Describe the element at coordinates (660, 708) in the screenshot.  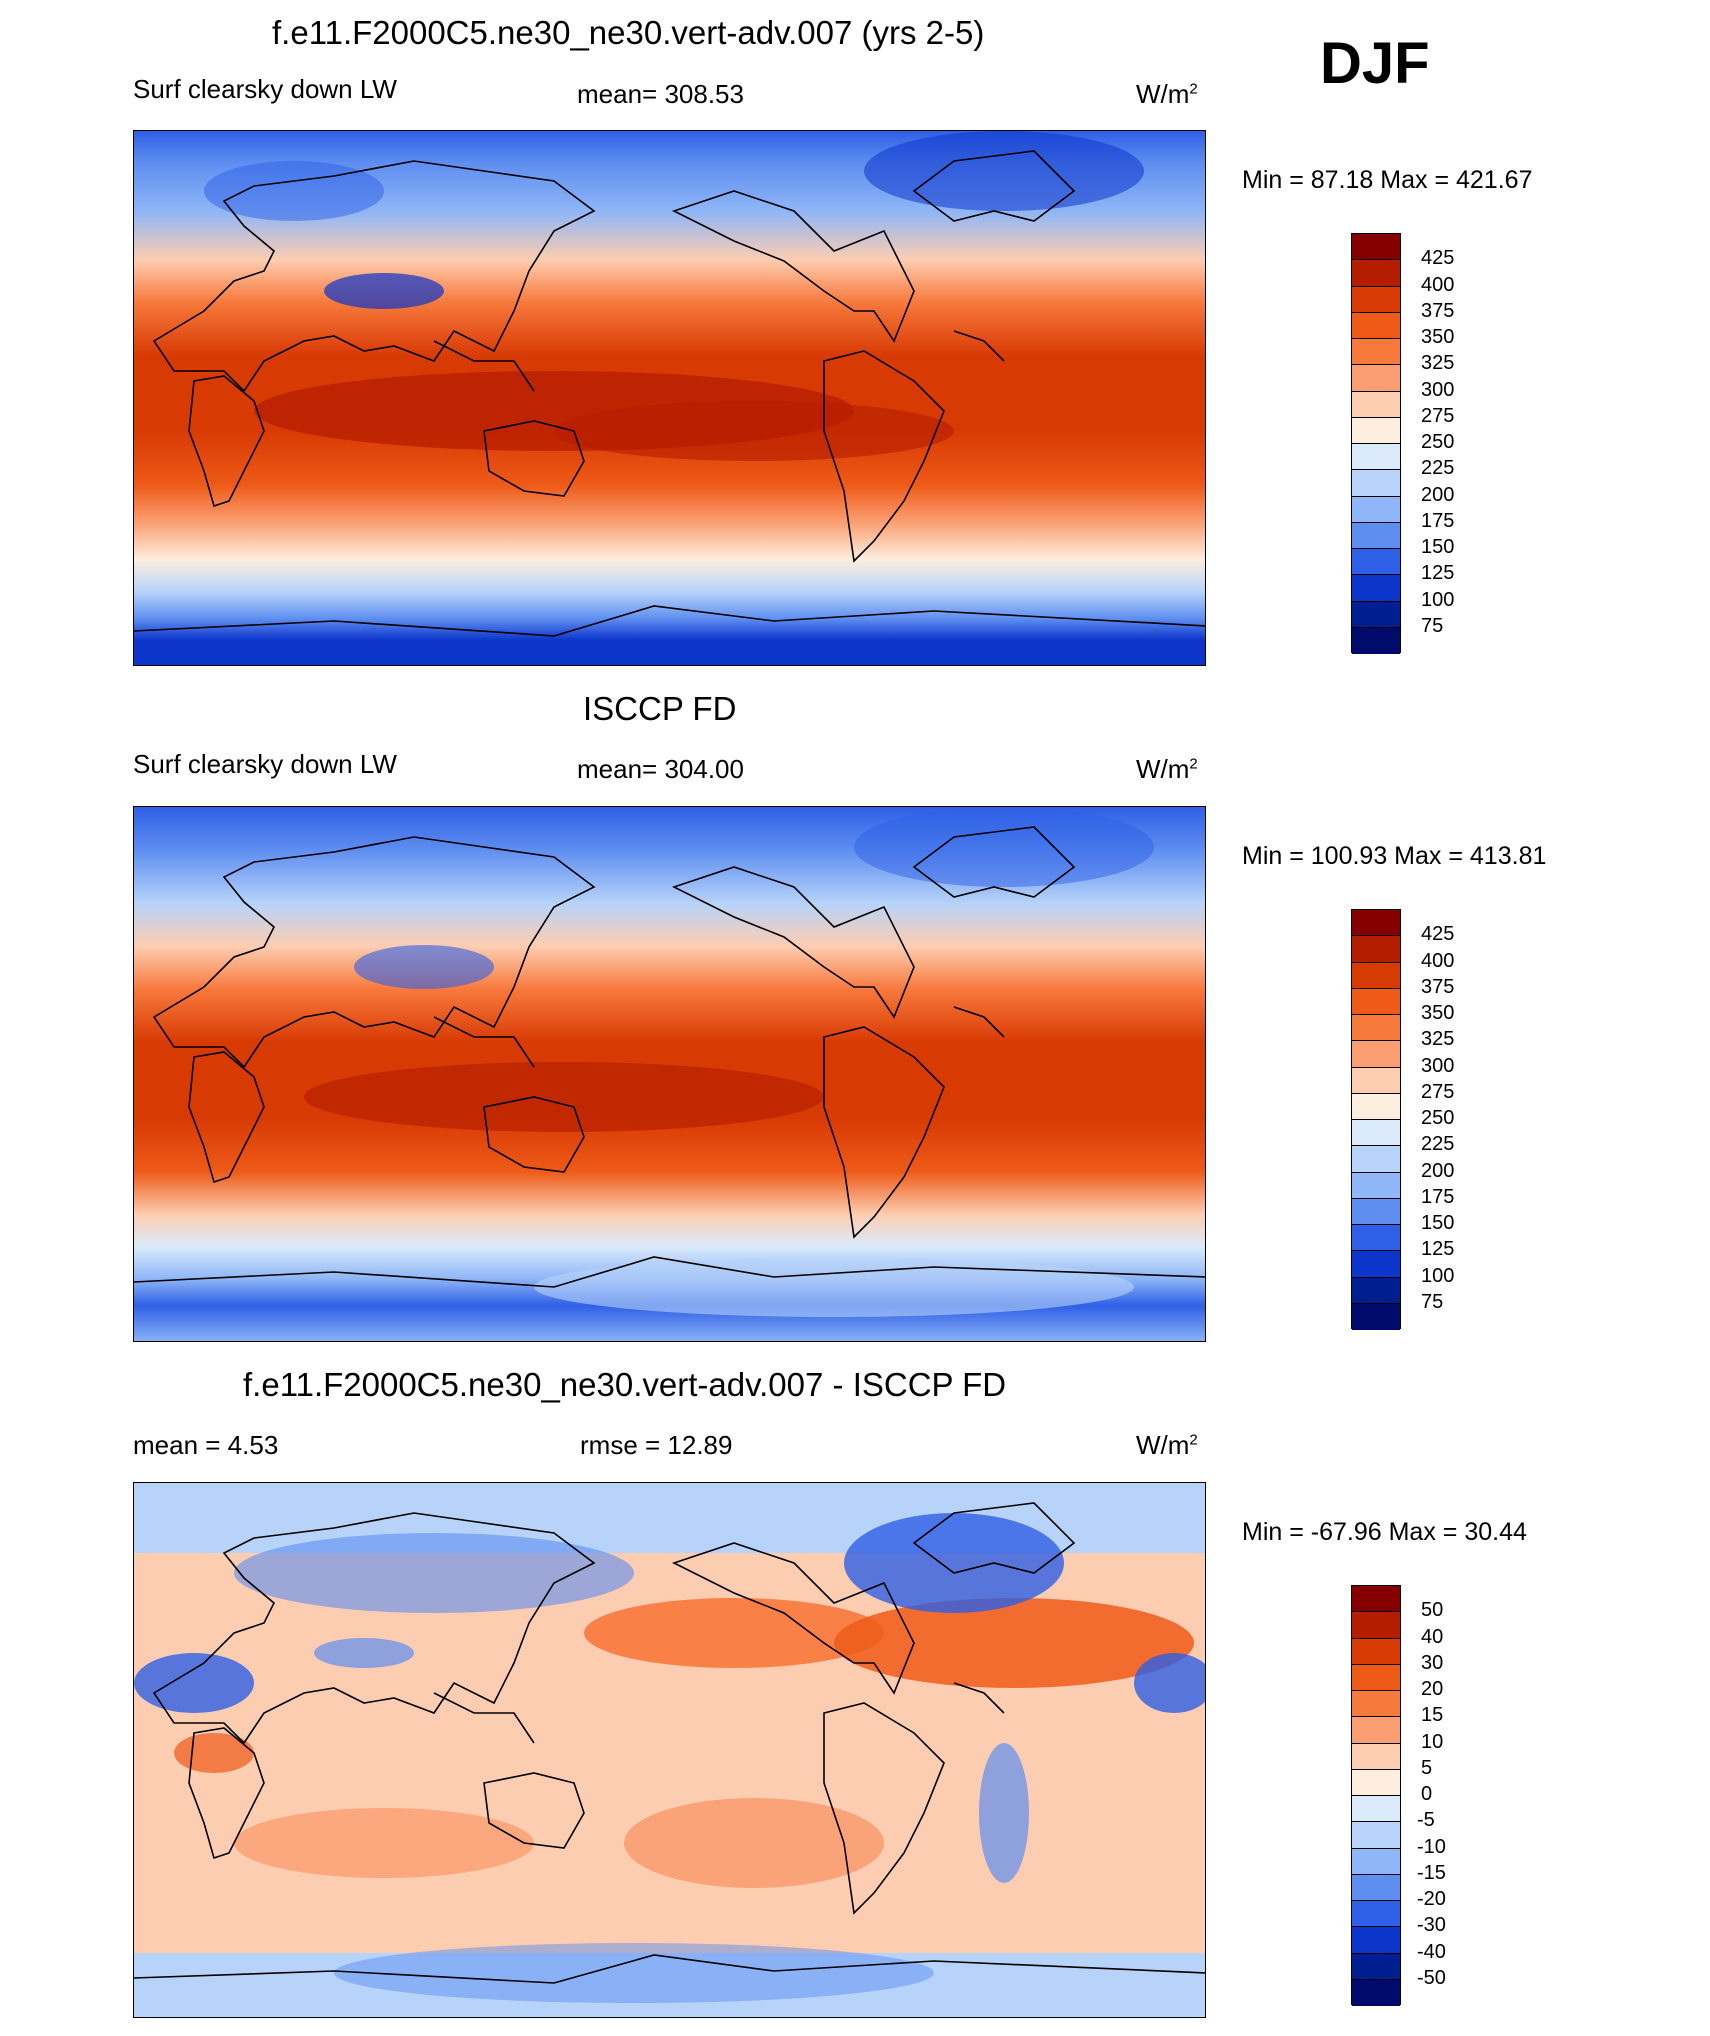
I see `panel-2-title: ISCCP FD` at that location.